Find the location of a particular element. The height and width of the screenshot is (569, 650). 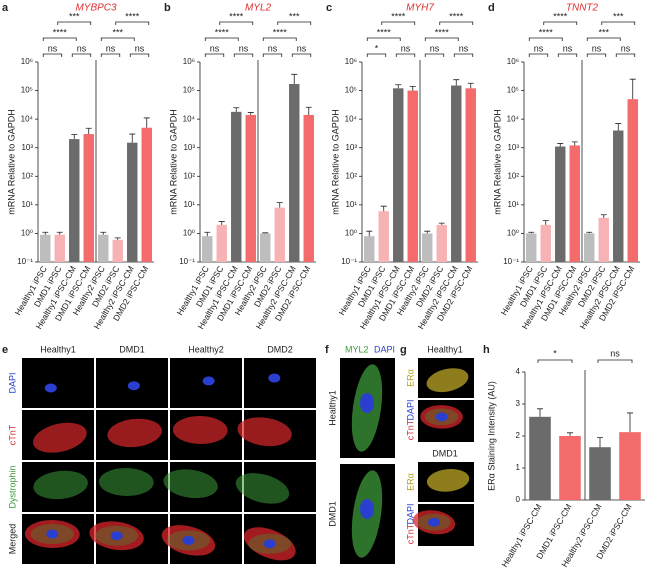

row-label: cTnT is located at coordinates (12, 434).